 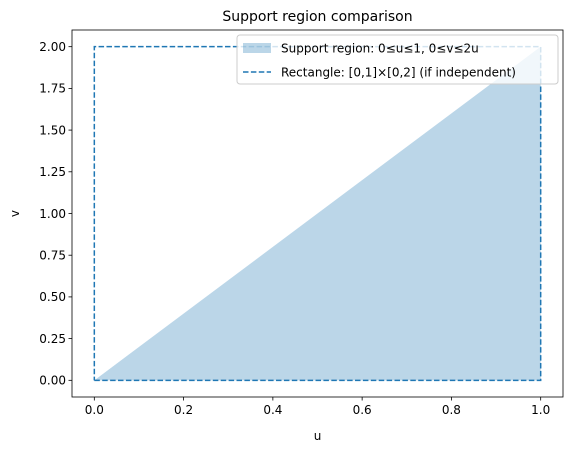 What do you see at coordinates (183, 410) in the screenshot?
I see `x-tick-label: 0.2` at bounding box center [183, 410].